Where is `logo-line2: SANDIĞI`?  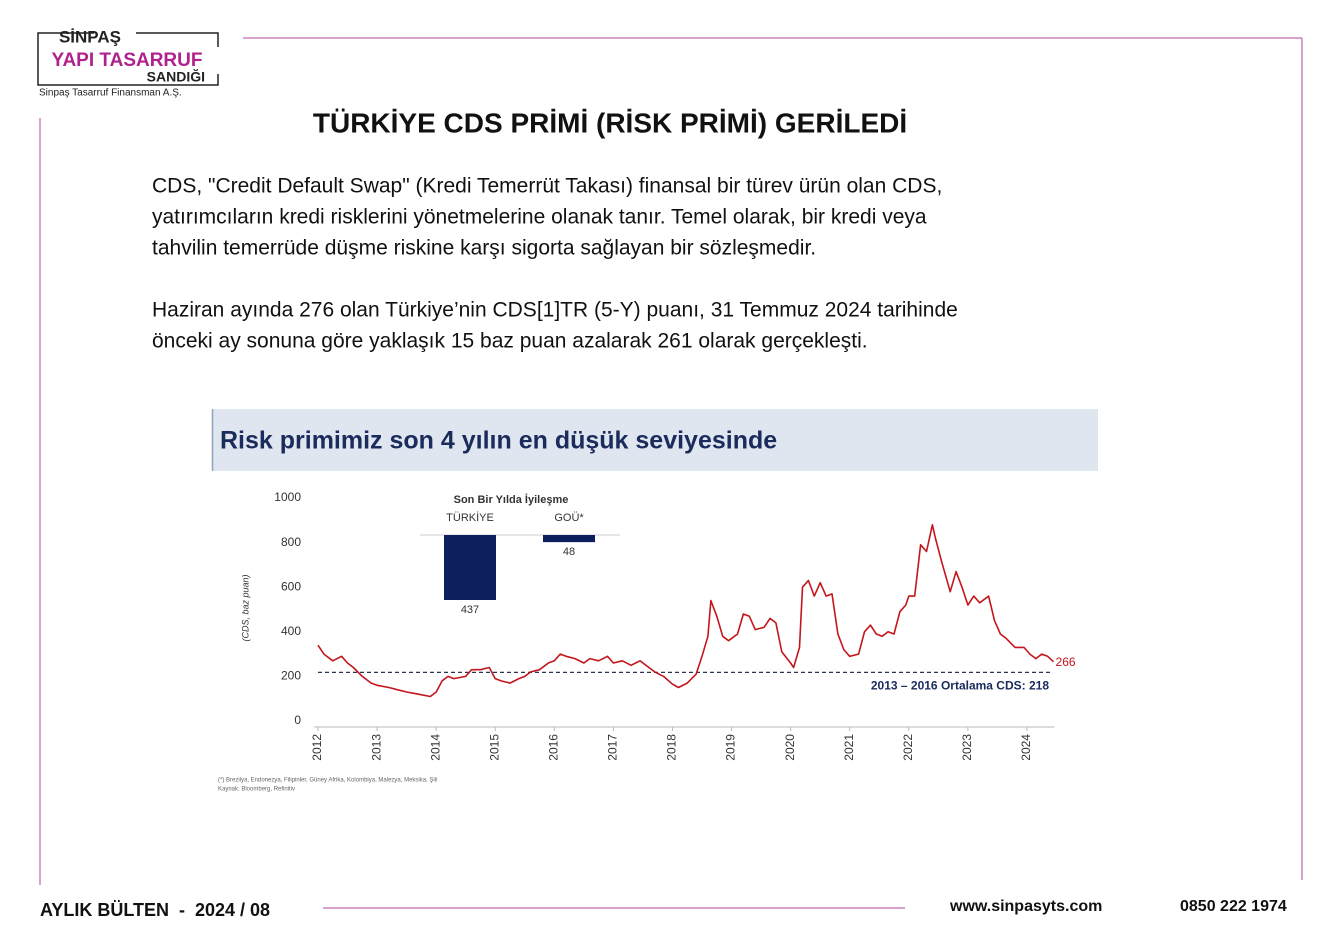
logo-line2: SANDIĞI is located at coordinates (176, 76).